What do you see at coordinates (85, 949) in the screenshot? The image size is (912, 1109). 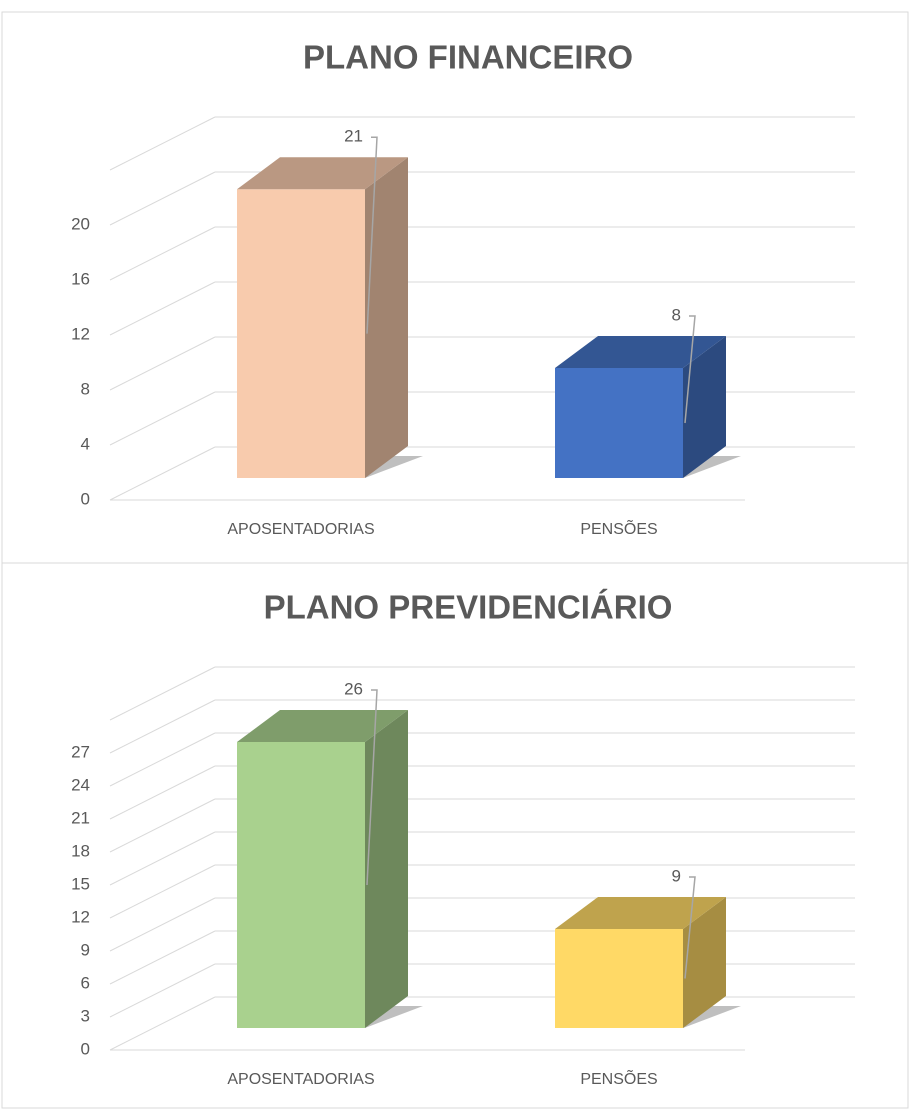 I see `y-tick-label: 9` at bounding box center [85, 949].